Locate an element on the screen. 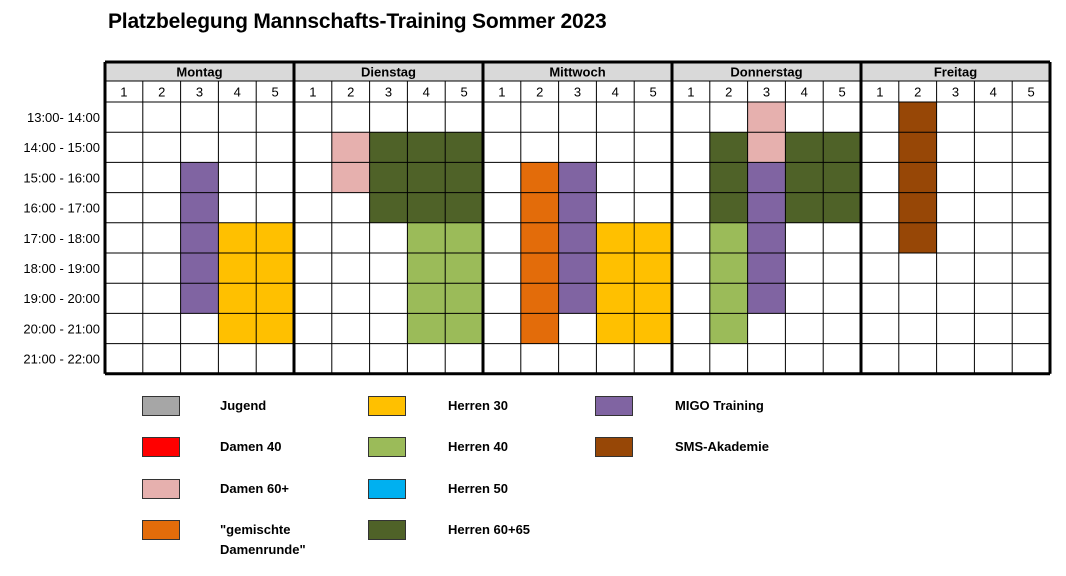  day-label: Donnerstag is located at coordinates (766, 72).